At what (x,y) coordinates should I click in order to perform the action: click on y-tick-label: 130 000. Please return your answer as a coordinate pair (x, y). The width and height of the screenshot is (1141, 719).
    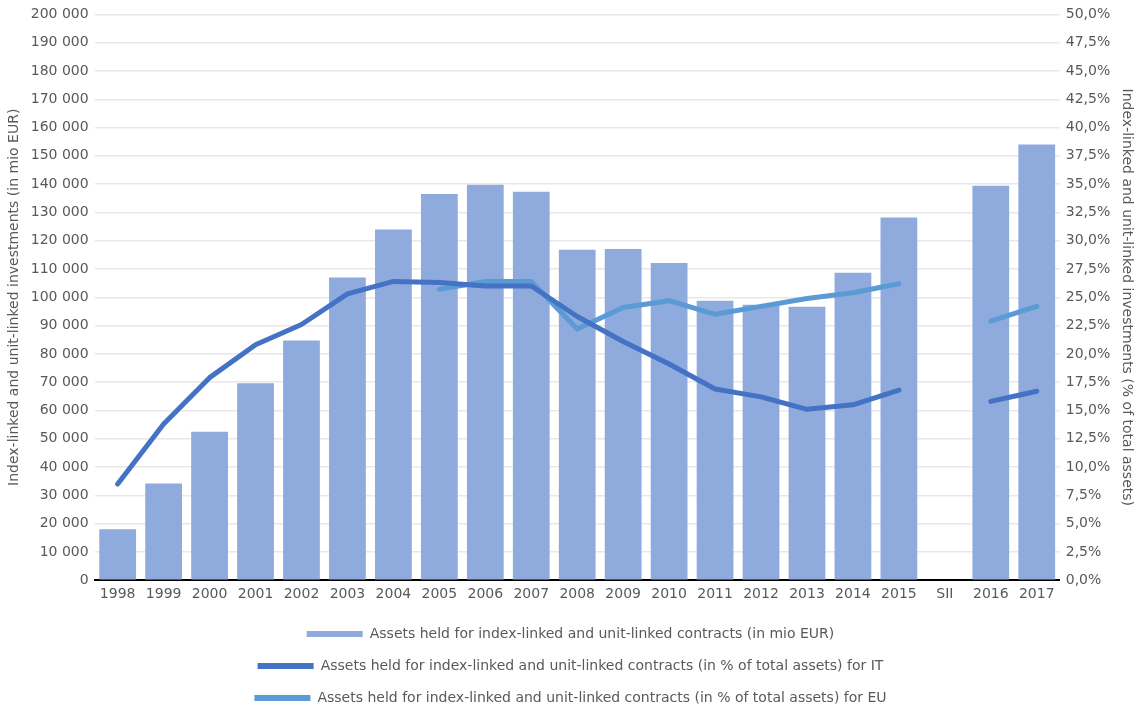
    Looking at the image, I should click on (59, 211).